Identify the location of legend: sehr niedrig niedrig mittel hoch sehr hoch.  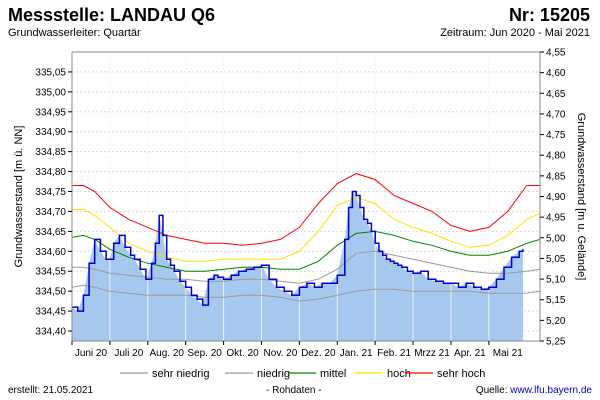
(302, 374).